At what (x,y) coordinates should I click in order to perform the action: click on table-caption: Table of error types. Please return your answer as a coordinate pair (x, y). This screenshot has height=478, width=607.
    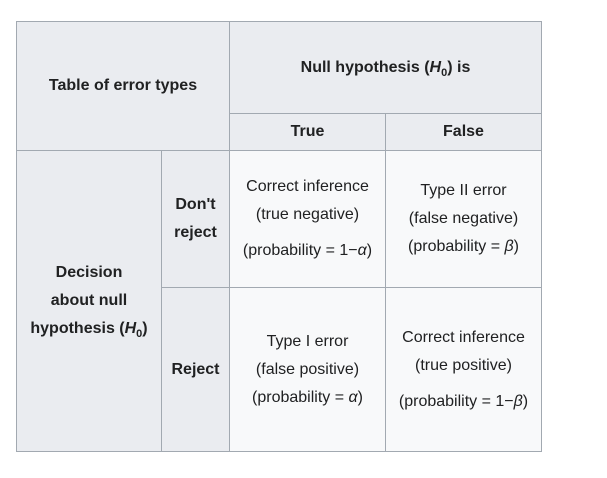
    Looking at the image, I should click on (123, 85).